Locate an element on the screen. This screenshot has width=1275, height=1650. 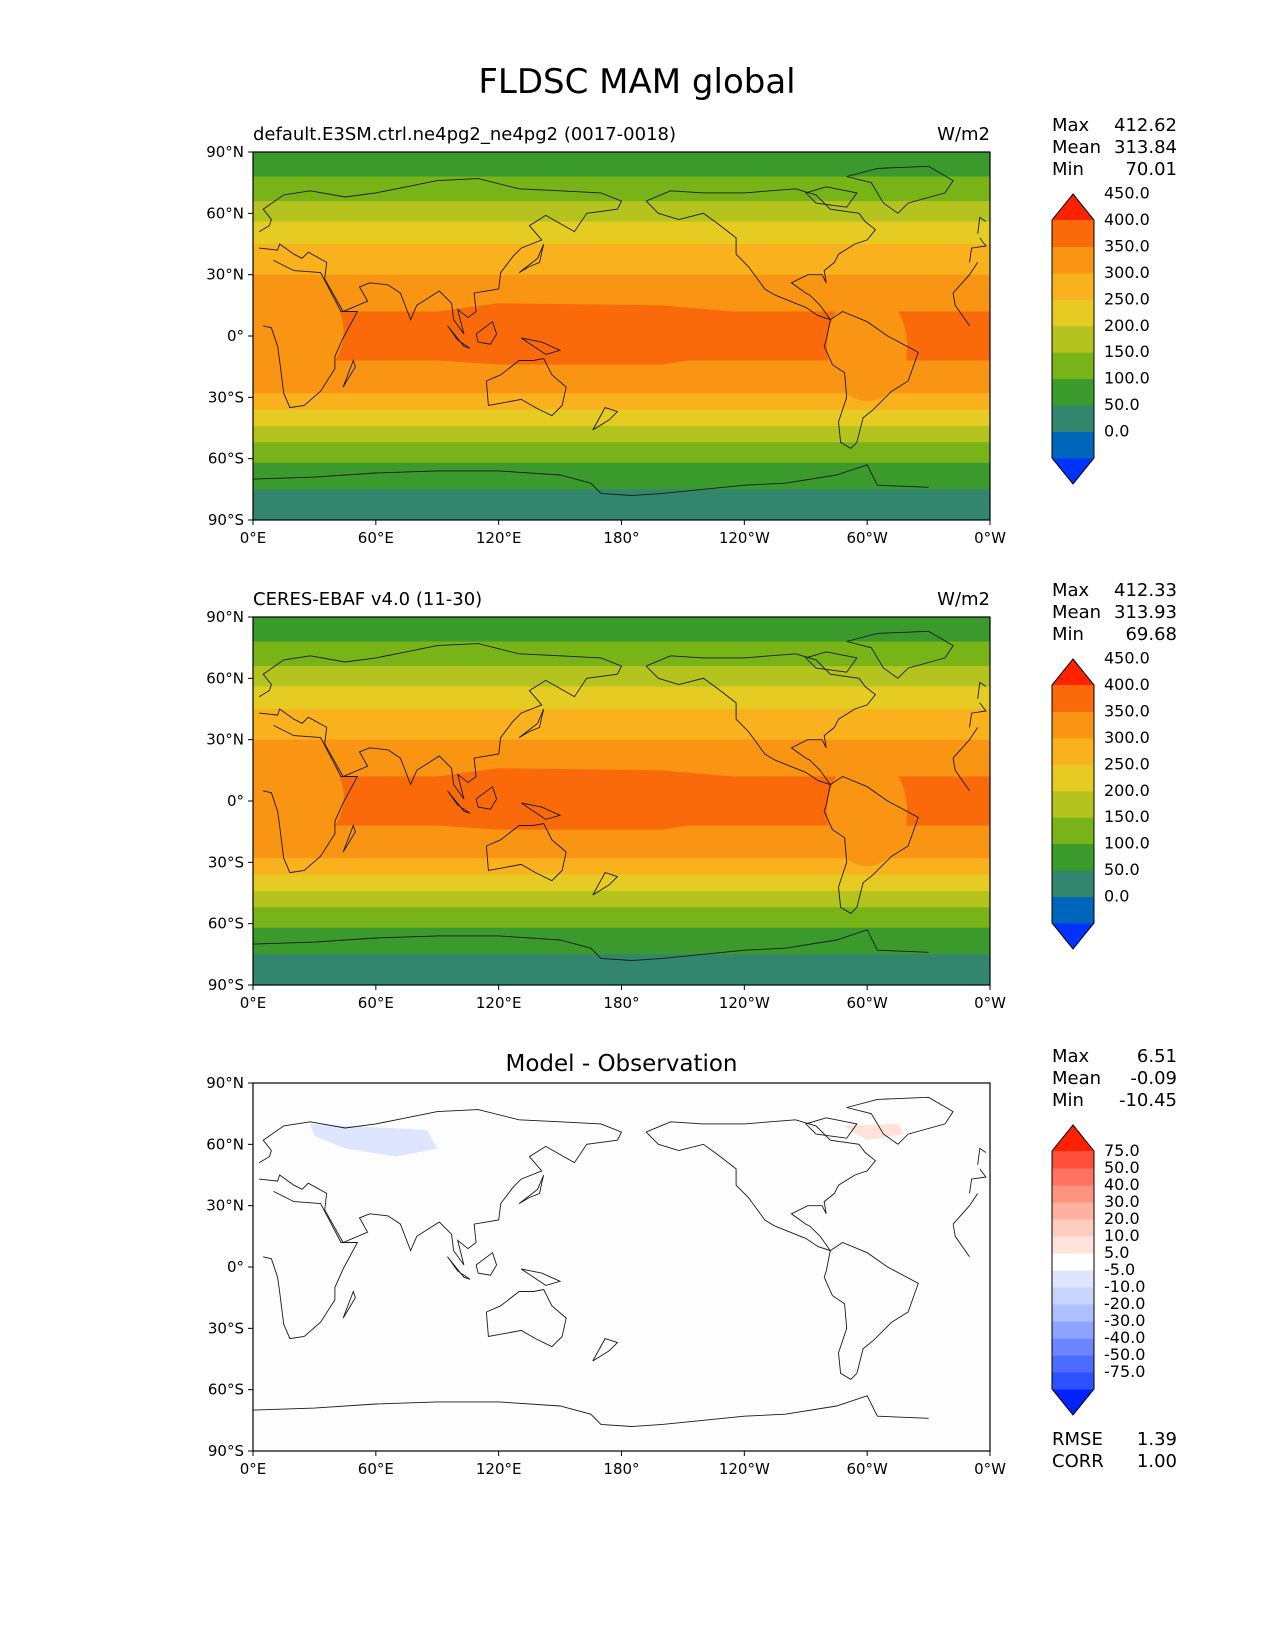
lat-tick-label: 30°N is located at coordinates (225, 1206).